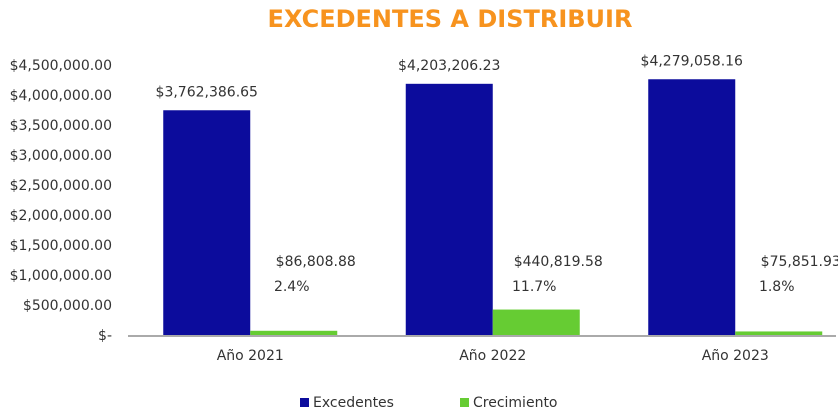 The height and width of the screenshot is (413, 838). I want to click on y-tick-label: $500,000.00, so click(67, 306).